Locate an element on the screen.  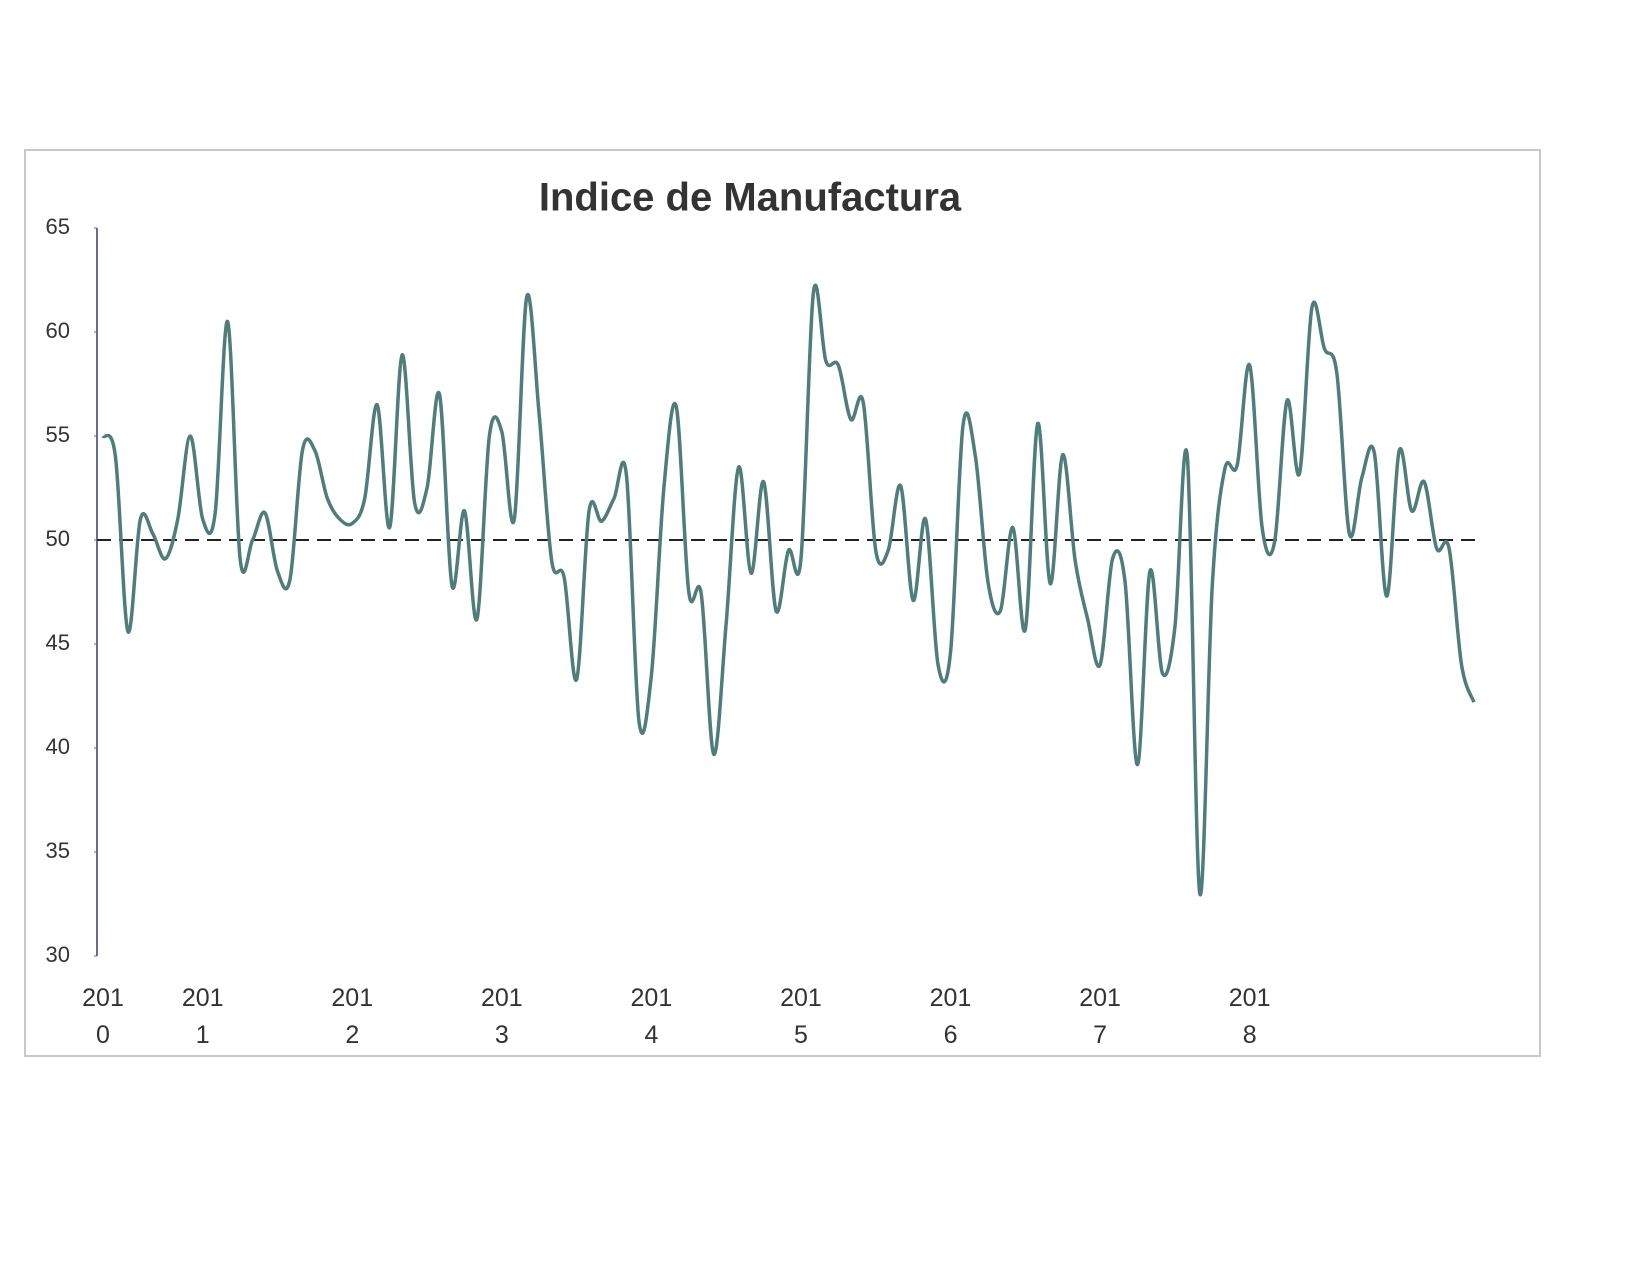
y-tick-label: 45 is located at coordinates (58, 642).